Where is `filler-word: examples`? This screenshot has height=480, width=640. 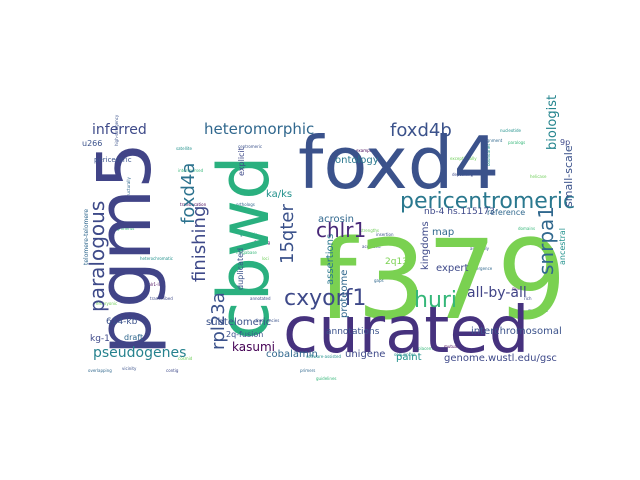 filler-word: examples is located at coordinates (365, 150).